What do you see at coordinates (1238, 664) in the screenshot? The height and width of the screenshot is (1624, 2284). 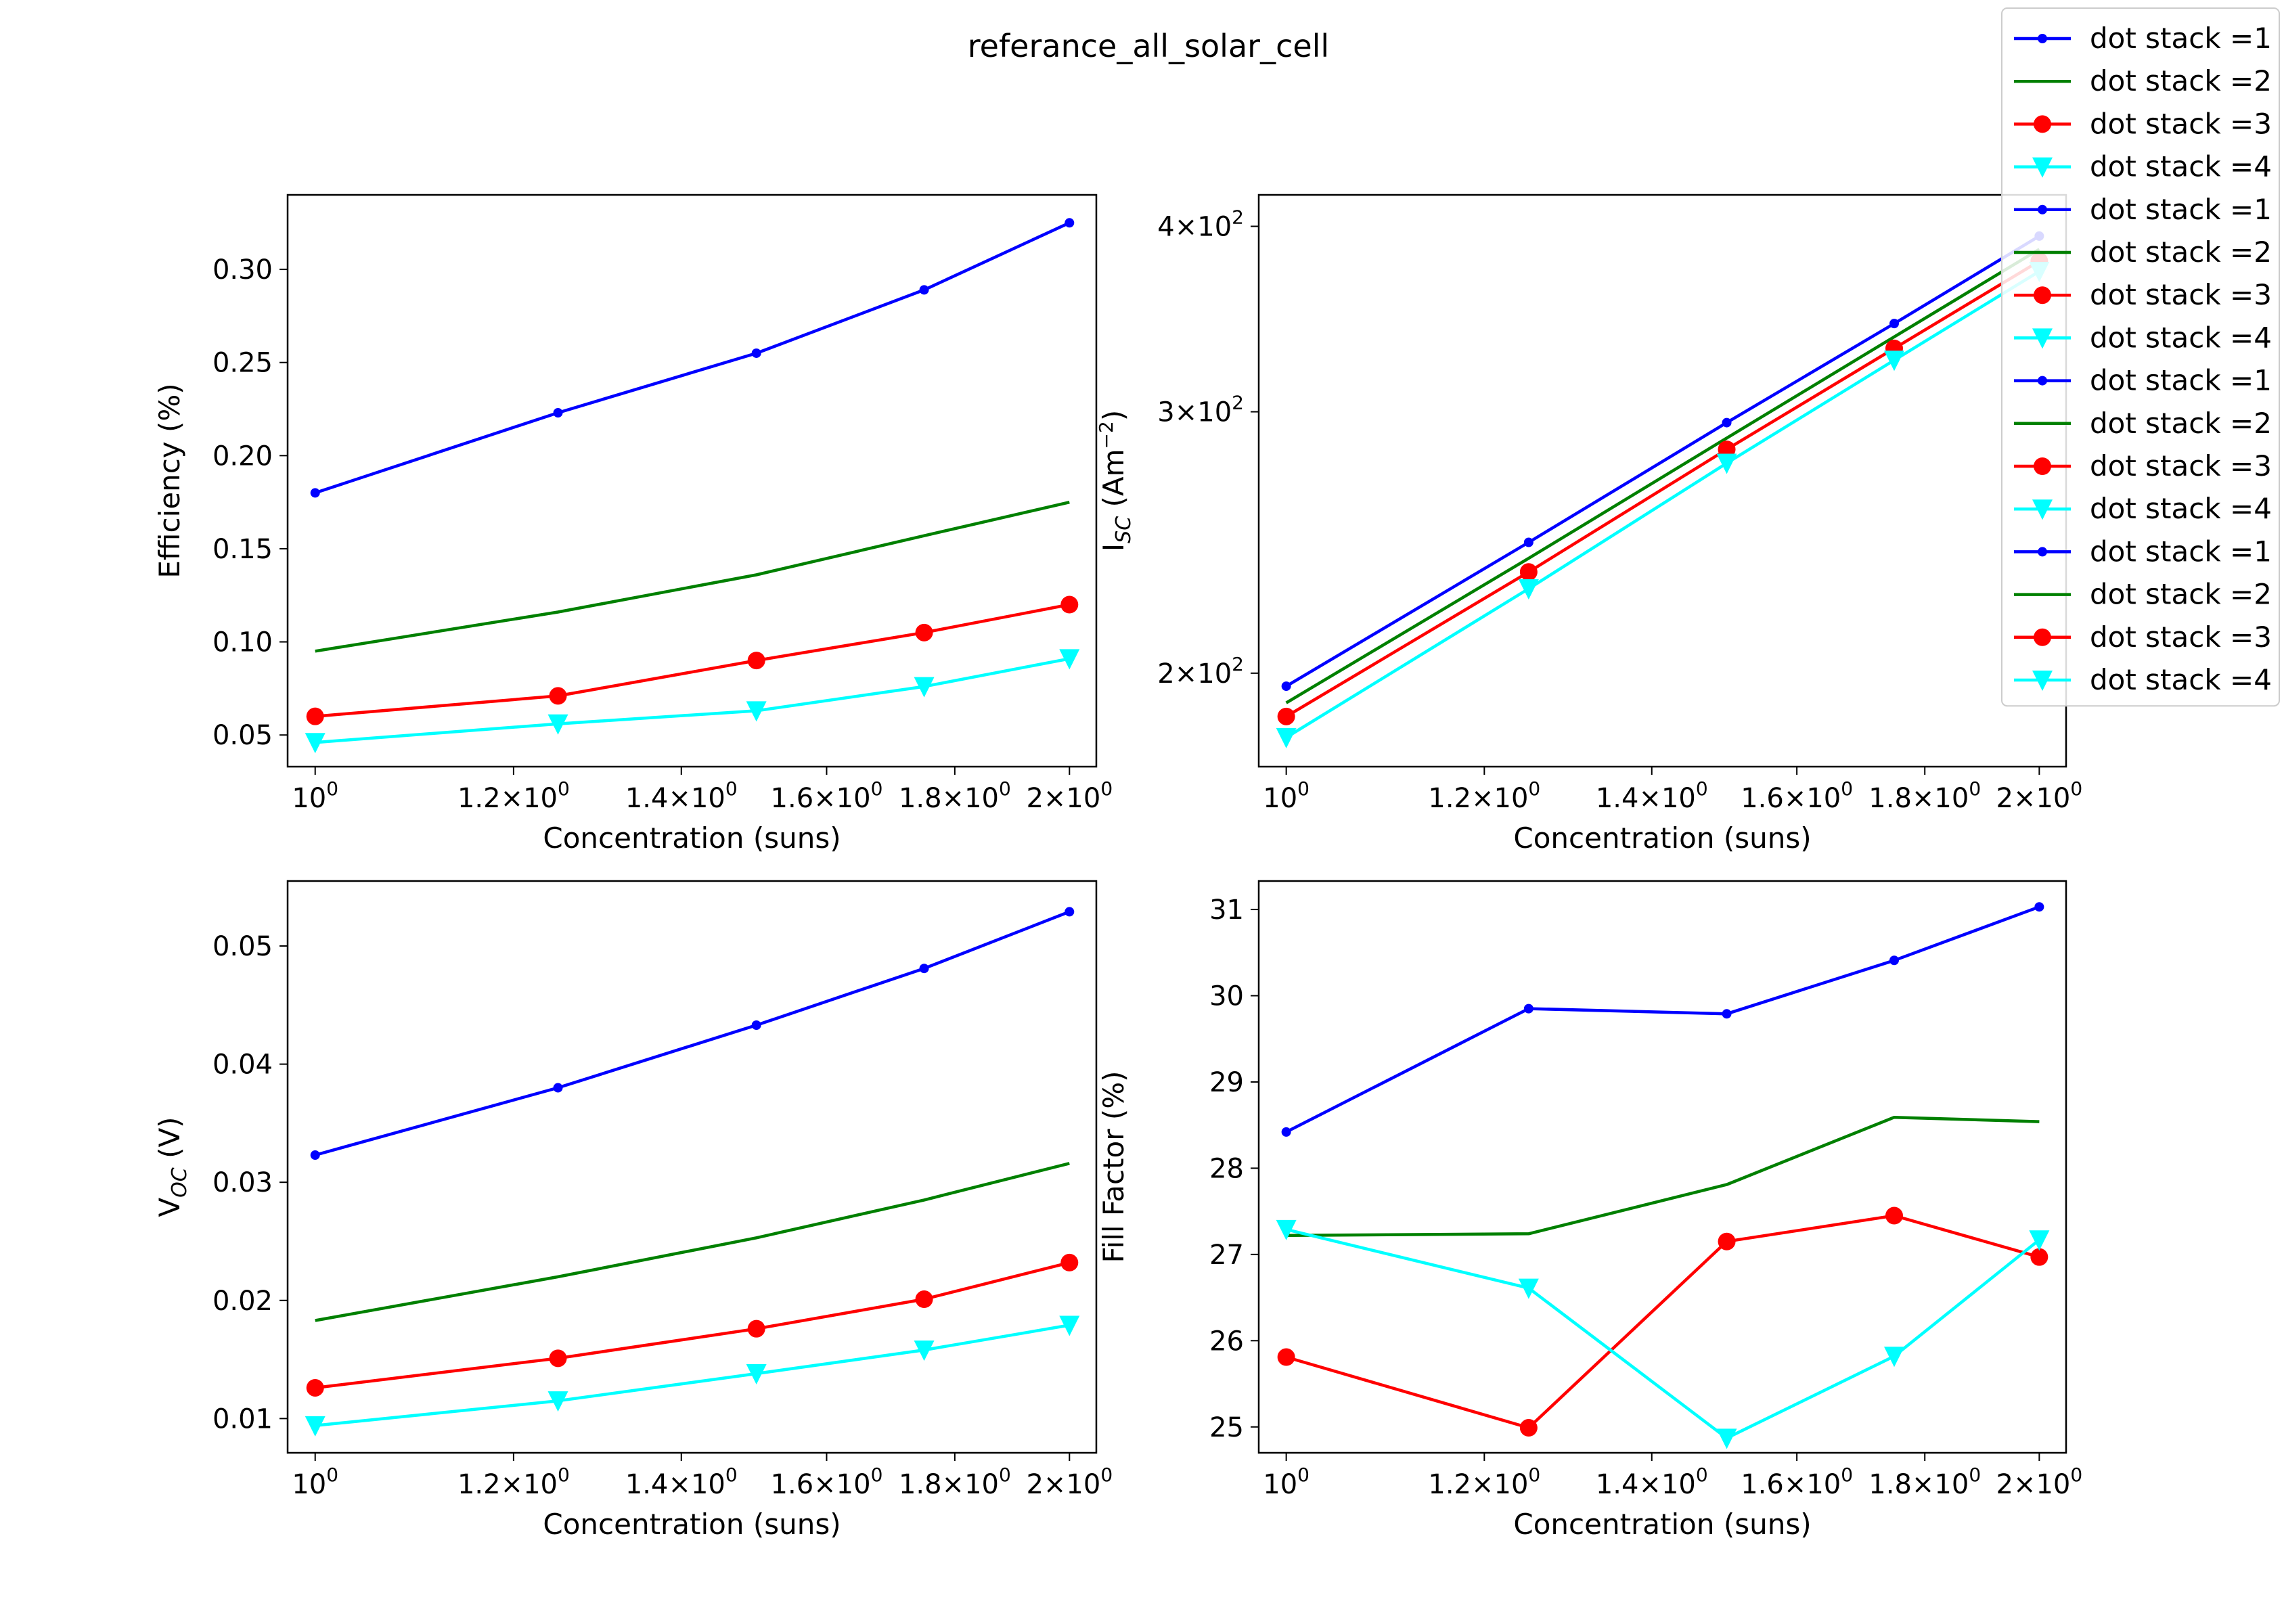 I see `y-tick-label-exp: 2` at bounding box center [1238, 664].